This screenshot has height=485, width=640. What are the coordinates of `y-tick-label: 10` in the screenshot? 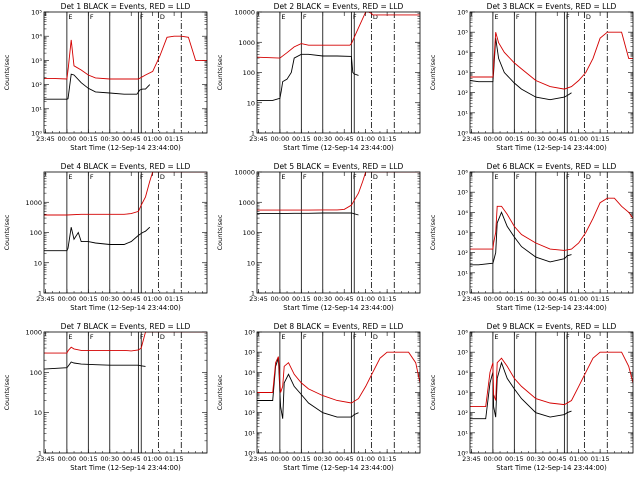 It's located at (251, 263).